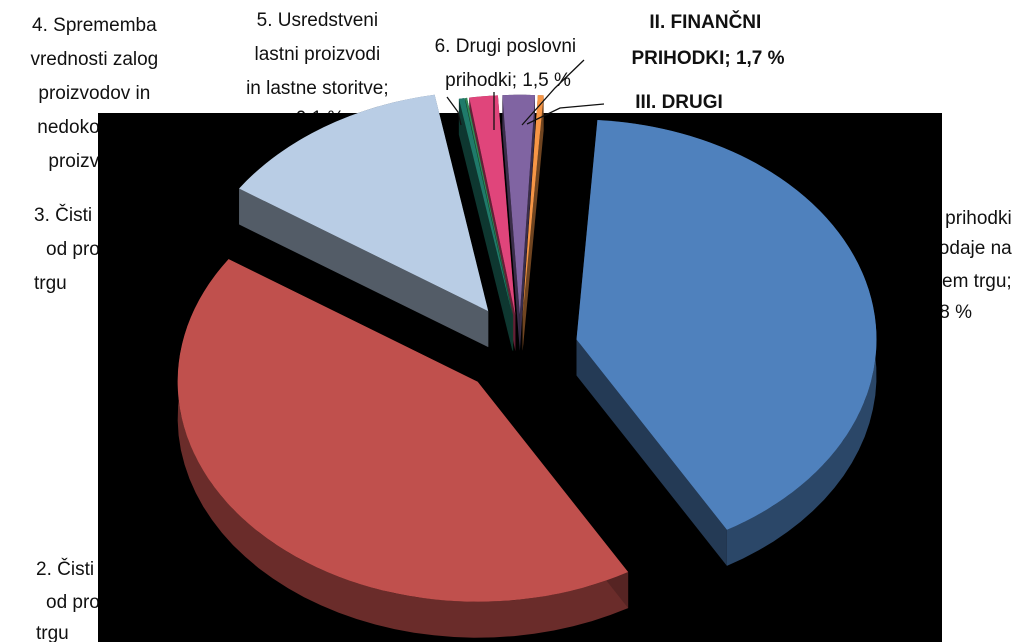 This screenshot has width=1022, height=642. Describe the element at coordinates (565, 114) in the screenshot. I see `leader-line-drugi` at that location.